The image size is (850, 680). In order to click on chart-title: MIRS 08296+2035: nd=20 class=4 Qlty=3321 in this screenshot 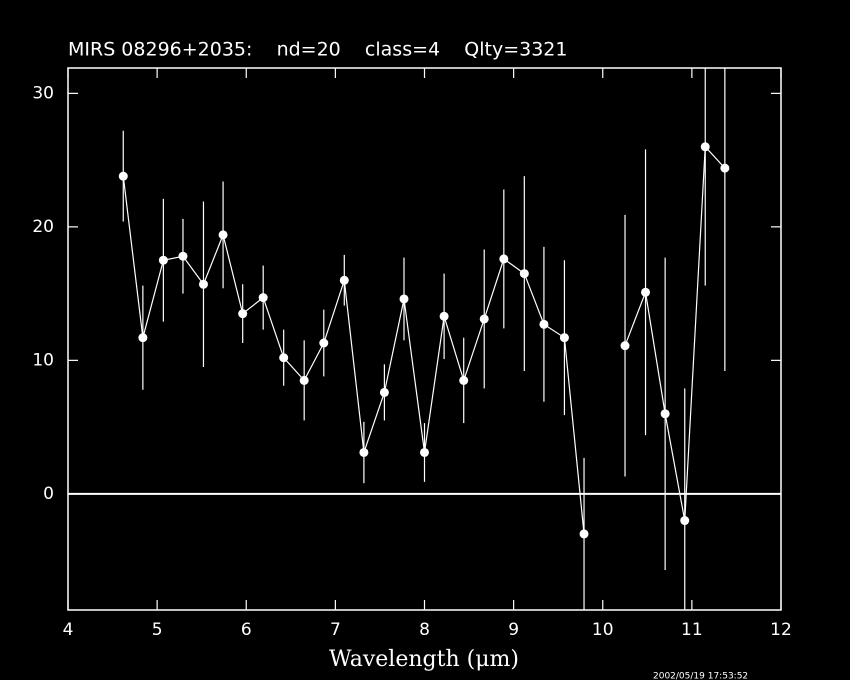, I will do `click(317, 50)`.